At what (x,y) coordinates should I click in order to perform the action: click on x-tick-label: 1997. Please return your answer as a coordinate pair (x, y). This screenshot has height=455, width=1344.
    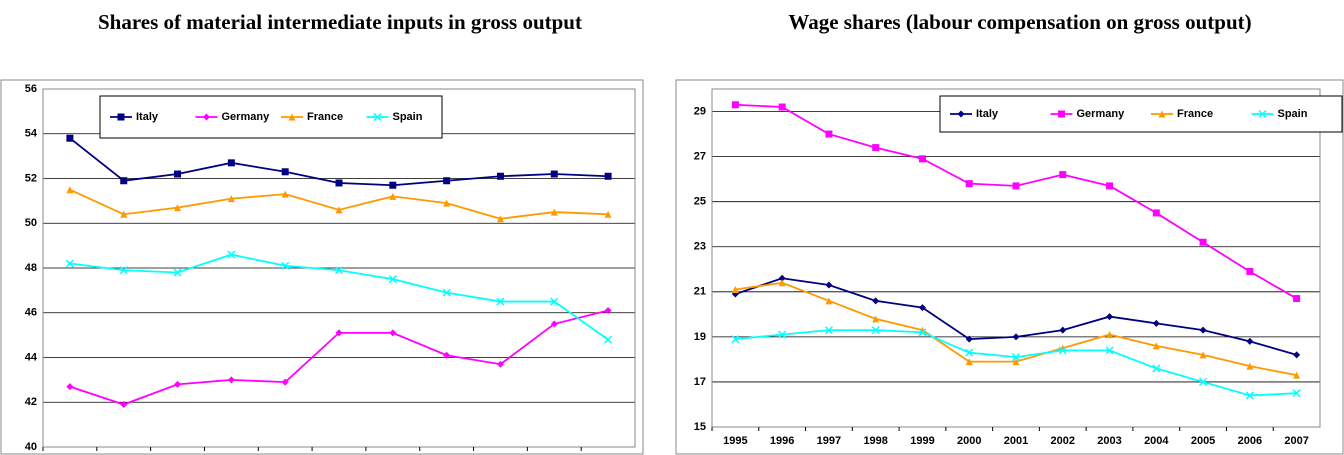
    Looking at the image, I should click on (829, 441).